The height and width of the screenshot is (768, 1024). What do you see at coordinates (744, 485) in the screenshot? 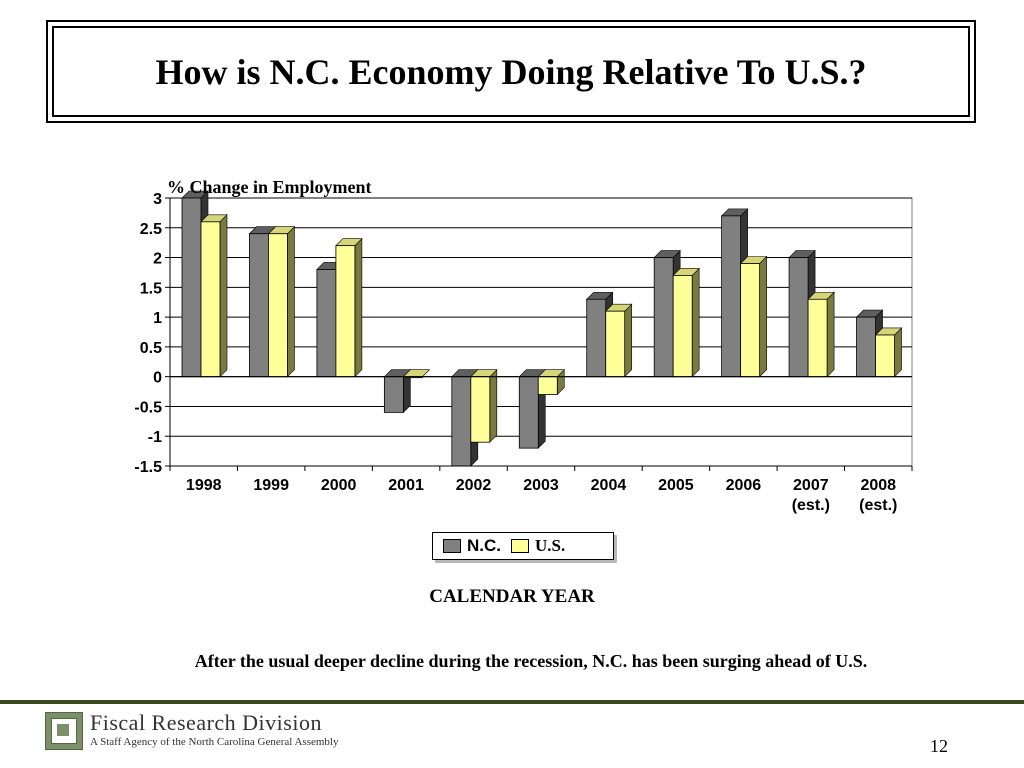
I see `x-tick-label: 2006` at bounding box center [744, 485].